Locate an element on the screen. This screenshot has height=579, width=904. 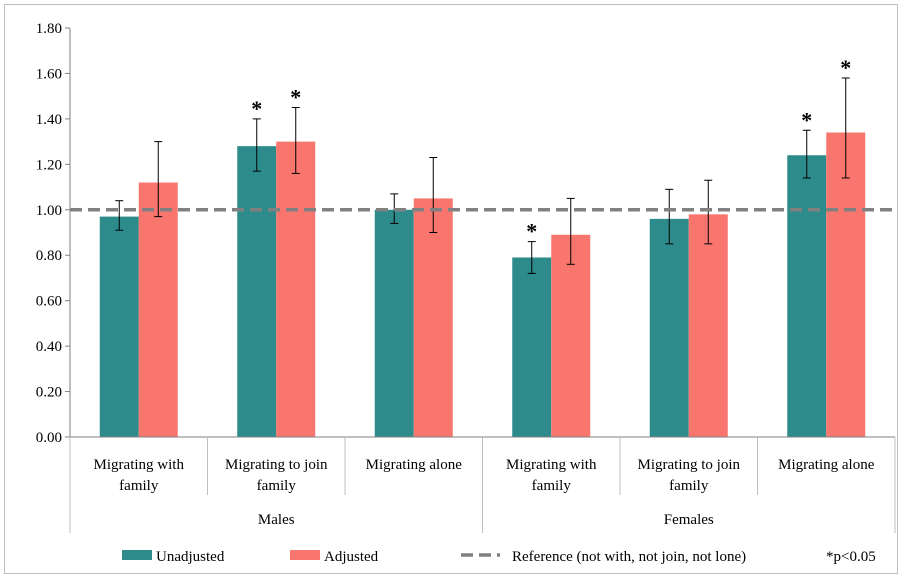
legend-label: Adjusted is located at coordinates (351, 557).